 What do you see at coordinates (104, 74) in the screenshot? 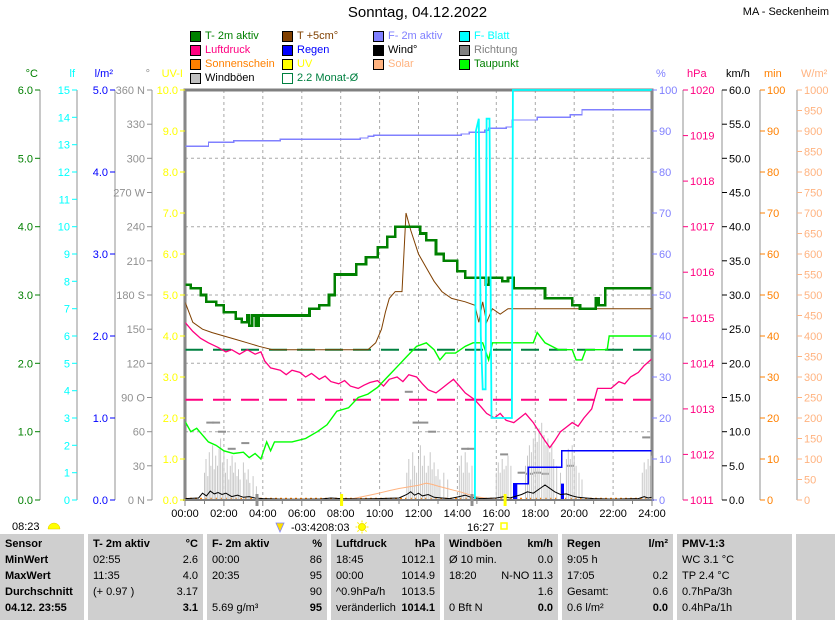
I see `svg-text: l/m²` at bounding box center [104, 74].